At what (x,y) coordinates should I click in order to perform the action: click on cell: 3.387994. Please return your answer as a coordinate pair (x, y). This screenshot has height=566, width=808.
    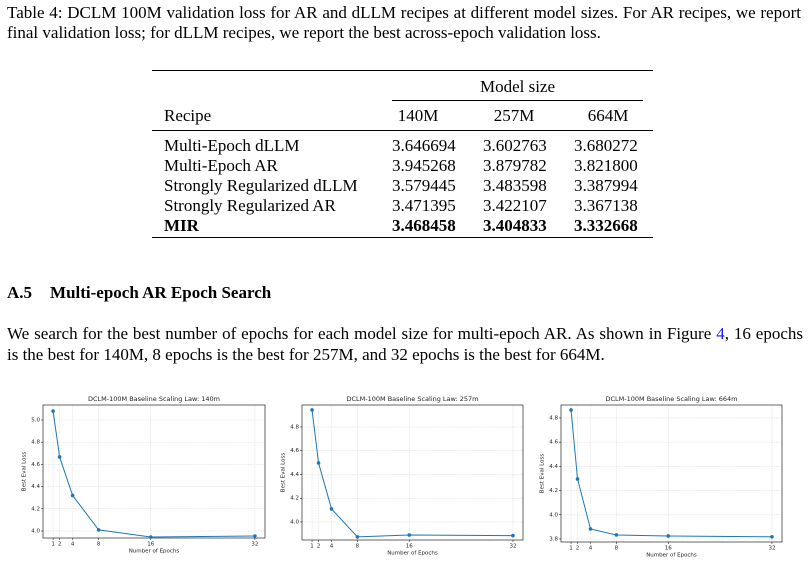
    Looking at the image, I should click on (606, 185).